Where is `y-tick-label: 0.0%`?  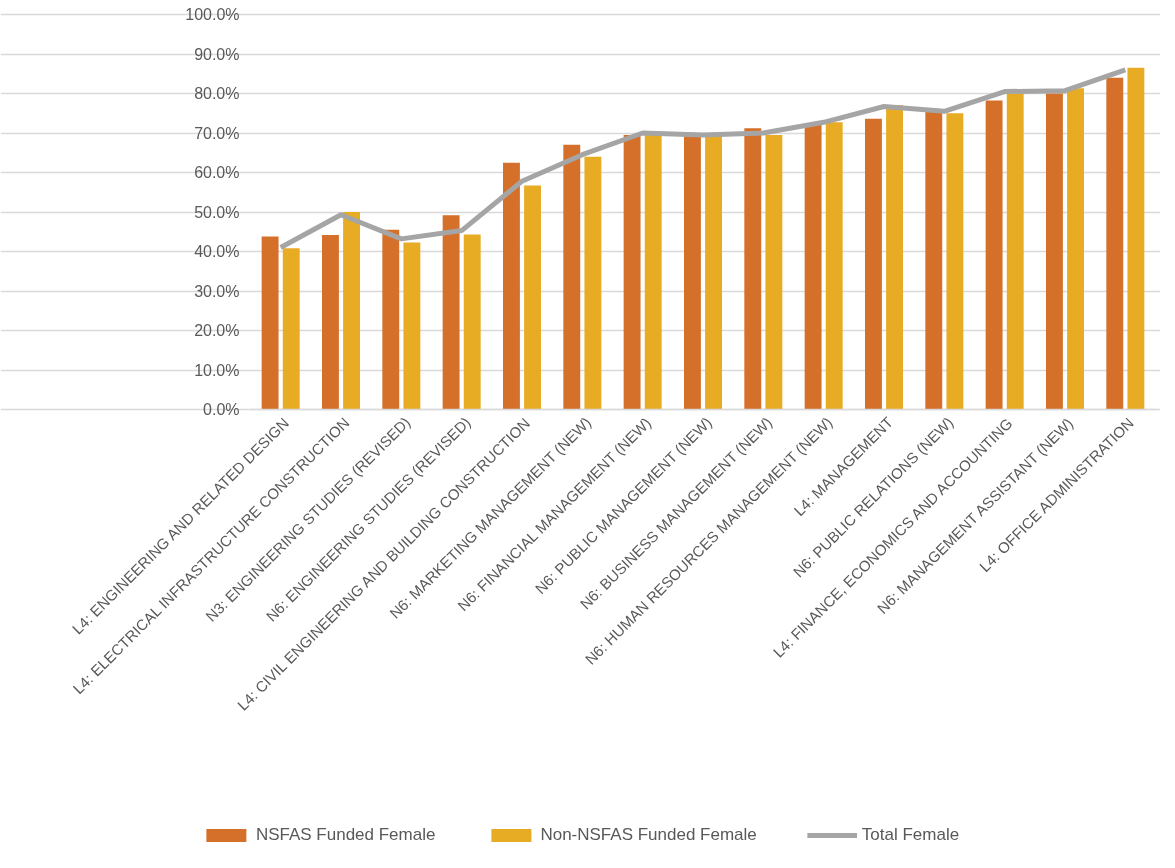
y-tick-label: 0.0% is located at coordinates (221, 409).